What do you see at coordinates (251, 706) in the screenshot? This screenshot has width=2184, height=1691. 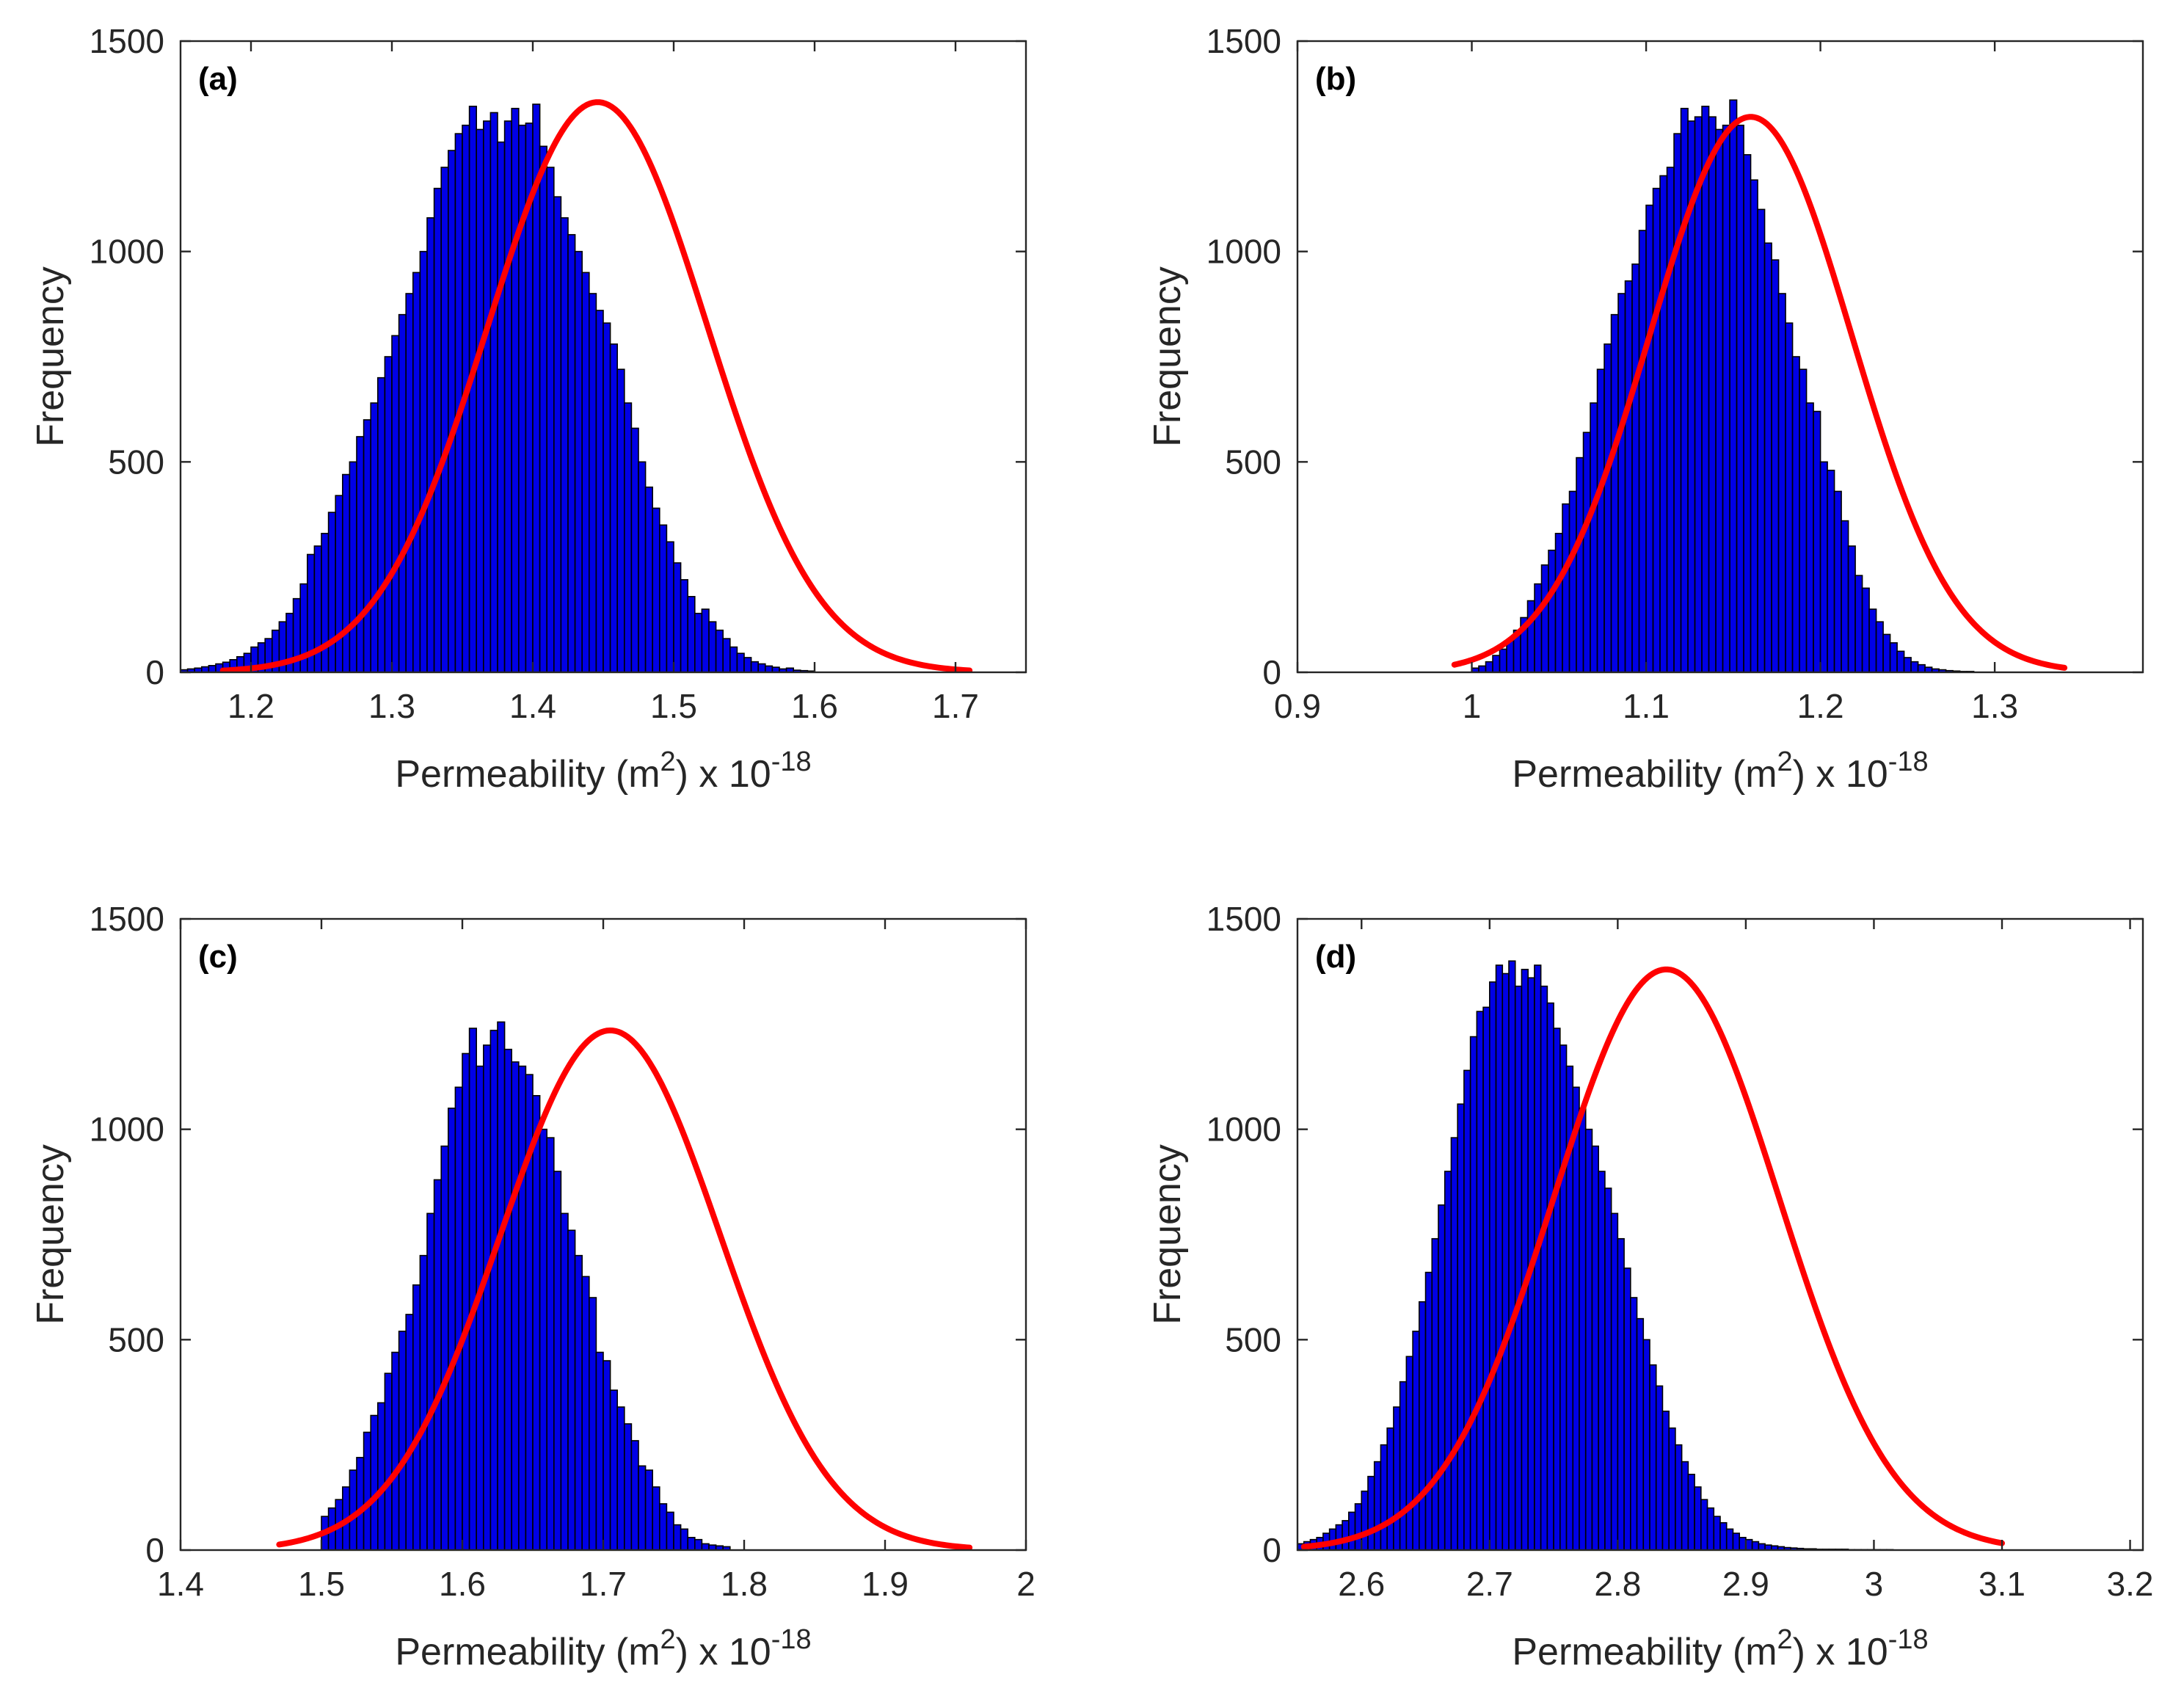 I see `x-tick-label: 1.2` at bounding box center [251, 706].